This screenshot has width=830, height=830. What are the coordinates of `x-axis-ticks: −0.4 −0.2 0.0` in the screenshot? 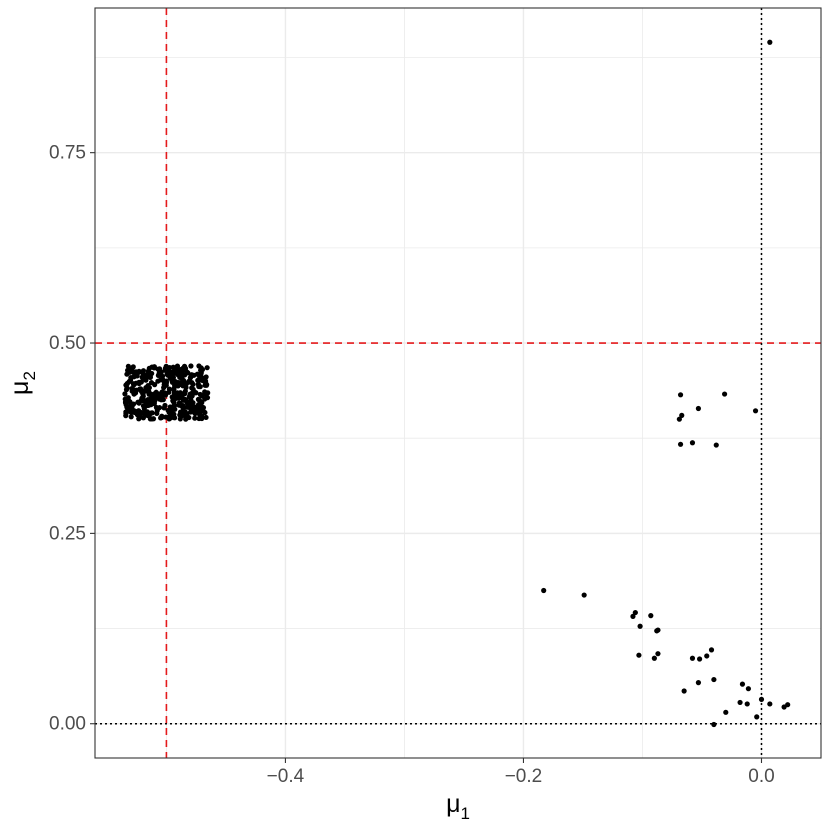 It's located at (521, 772).